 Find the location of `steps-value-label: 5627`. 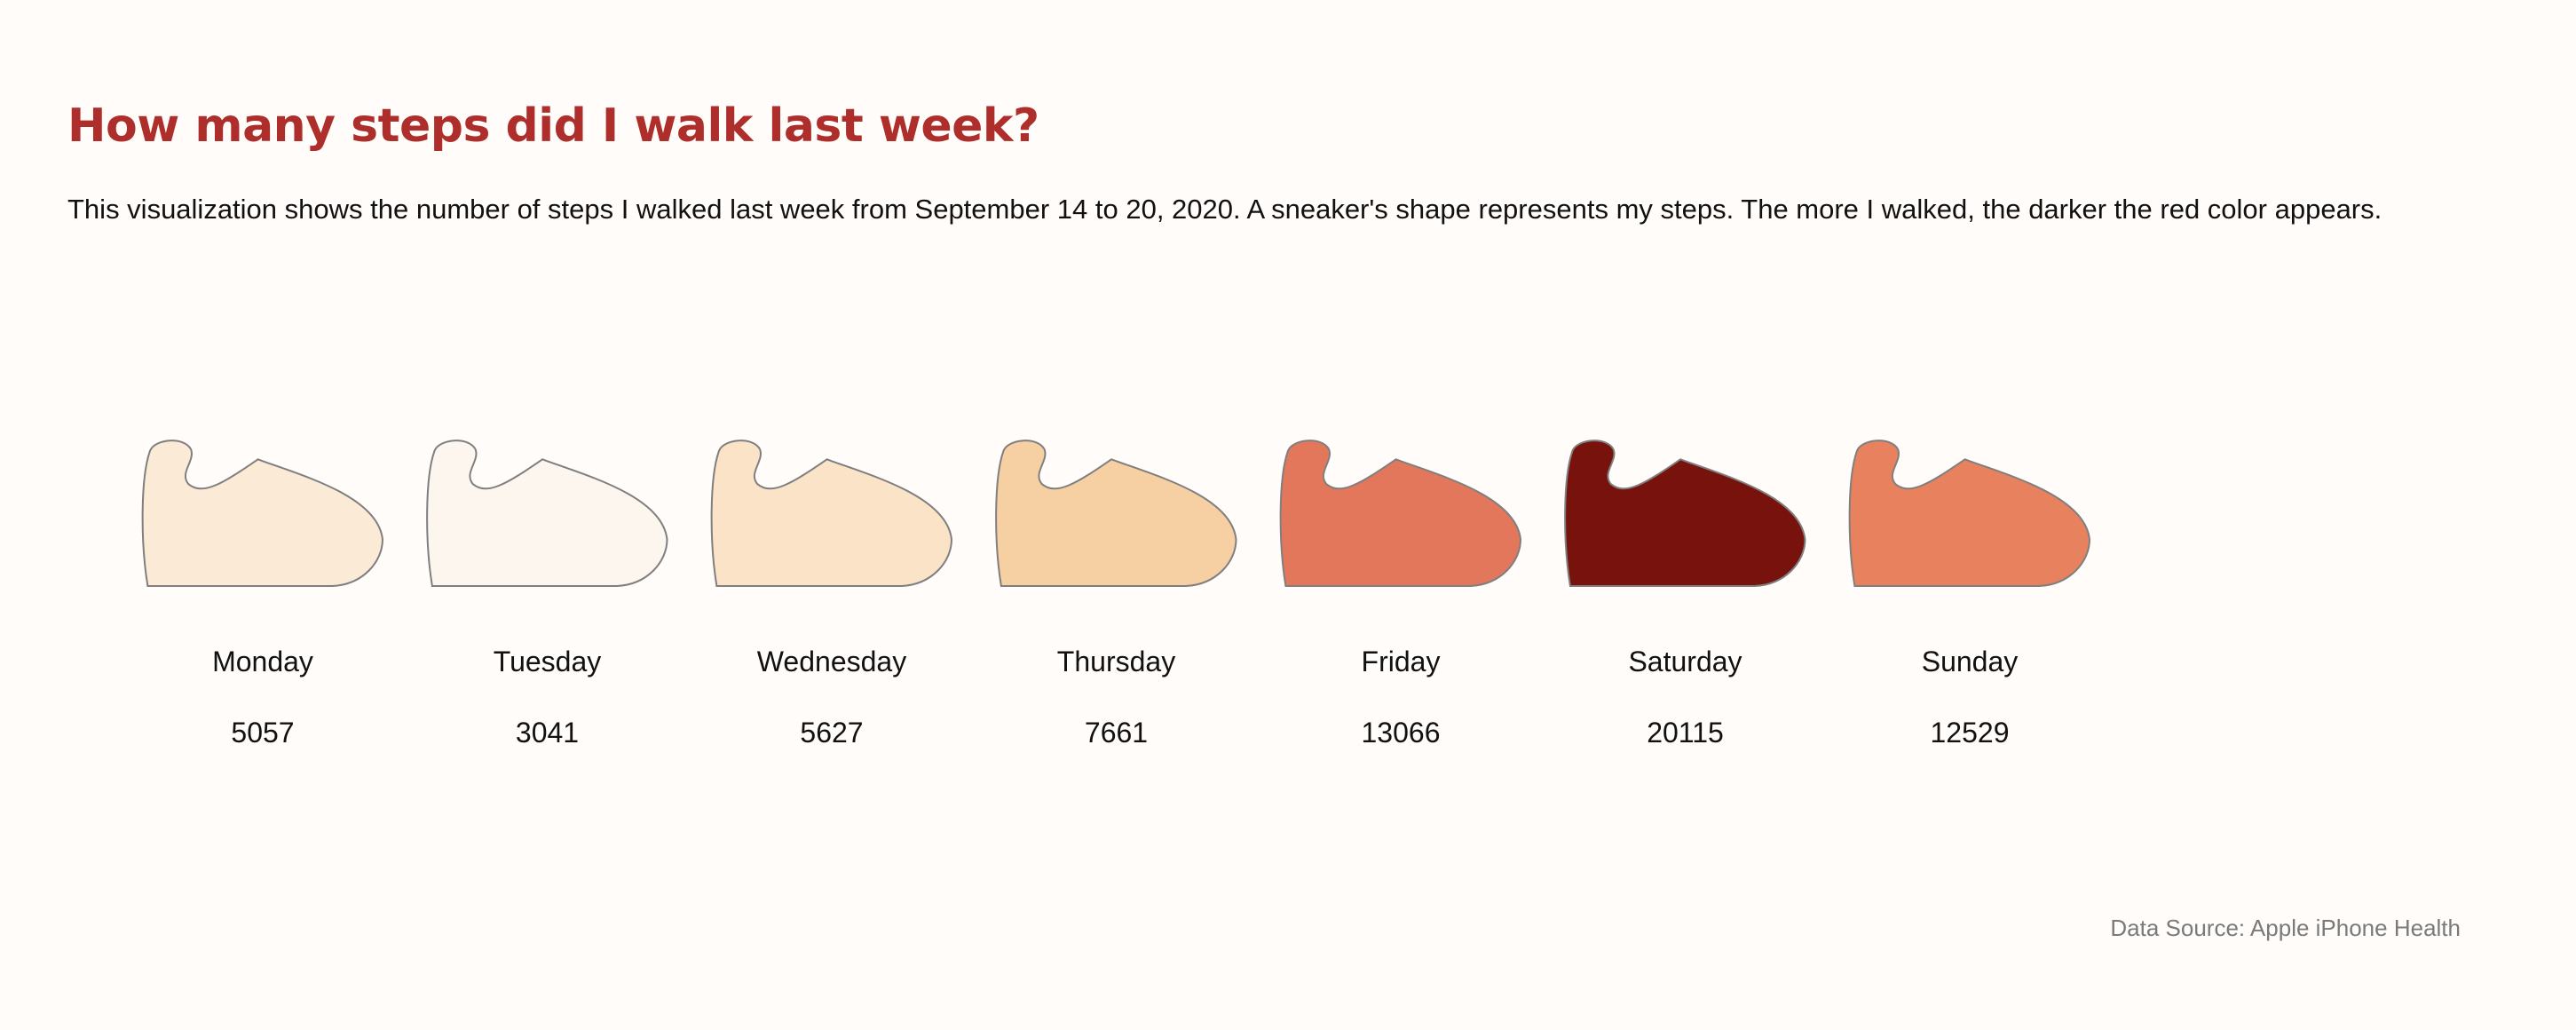

steps-value-label: 5627 is located at coordinates (831, 733).